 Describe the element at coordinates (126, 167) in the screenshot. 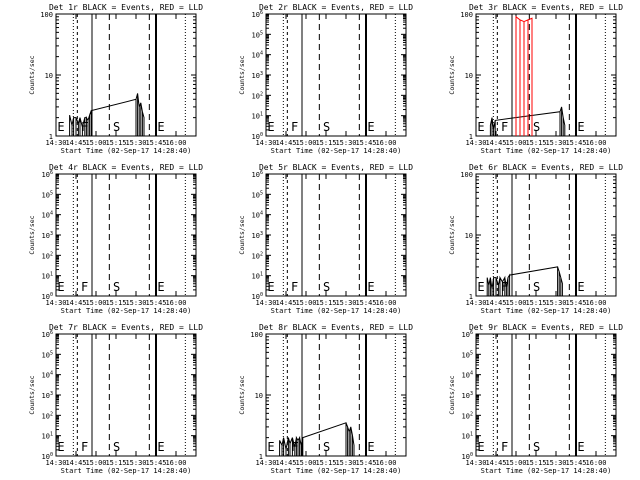

I see `panel-title: Det 4r BLACK = Events, RED = LLD` at that location.